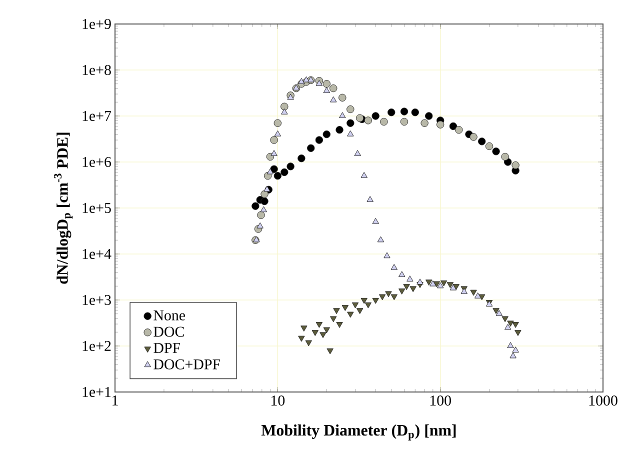 The height and width of the screenshot is (475, 625). I want to click on x-tick-label: 10, so click(278, 401).